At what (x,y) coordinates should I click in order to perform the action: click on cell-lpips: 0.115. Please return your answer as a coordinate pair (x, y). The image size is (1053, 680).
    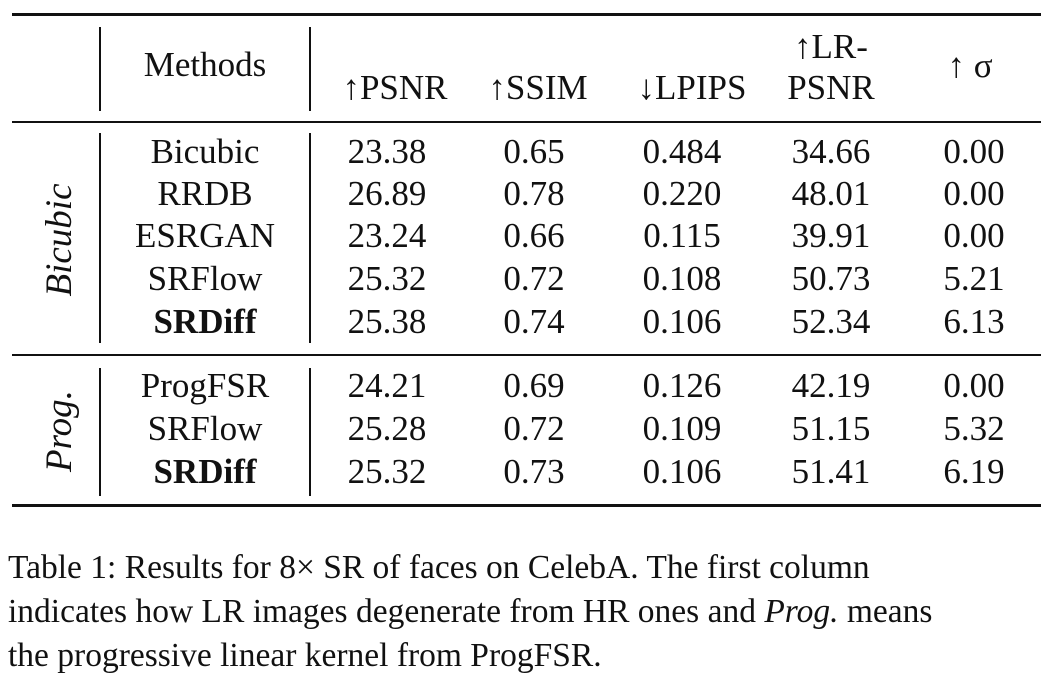
    Looking at the image, I should click on (682, 235).